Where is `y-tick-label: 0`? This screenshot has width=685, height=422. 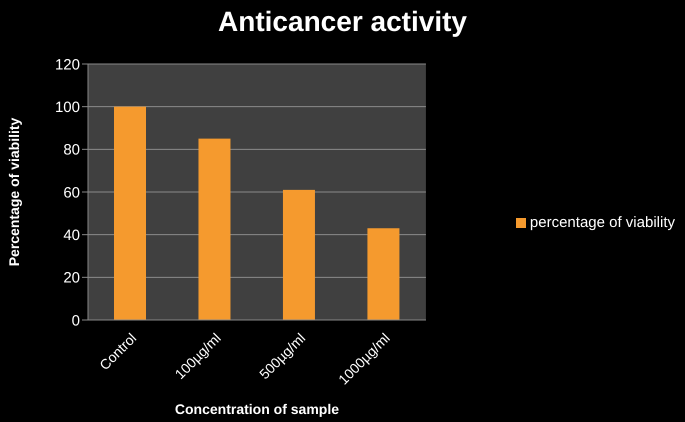 y-tick-label: 0 is located at coordinates (76, 321).